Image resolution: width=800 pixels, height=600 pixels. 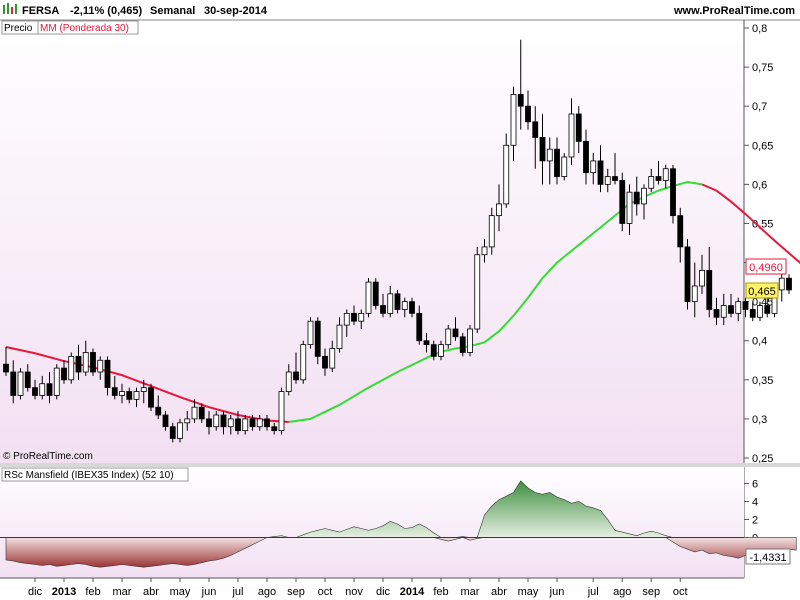 I want to click on rsc-value-badge, so click(x=768, y=556).